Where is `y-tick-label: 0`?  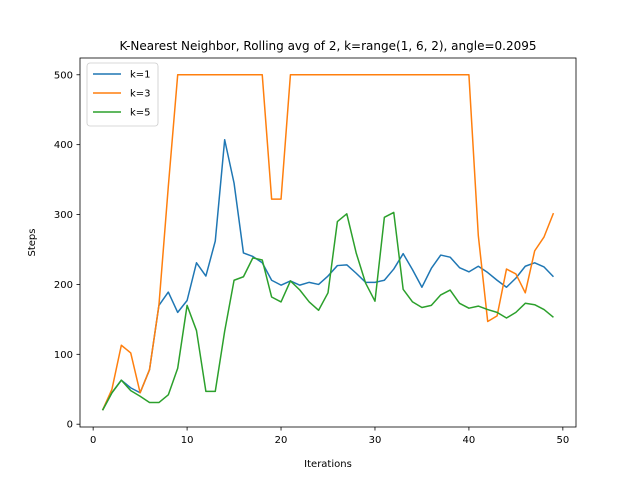 y-tick-label: 0 is located at coordinates (70, 425).